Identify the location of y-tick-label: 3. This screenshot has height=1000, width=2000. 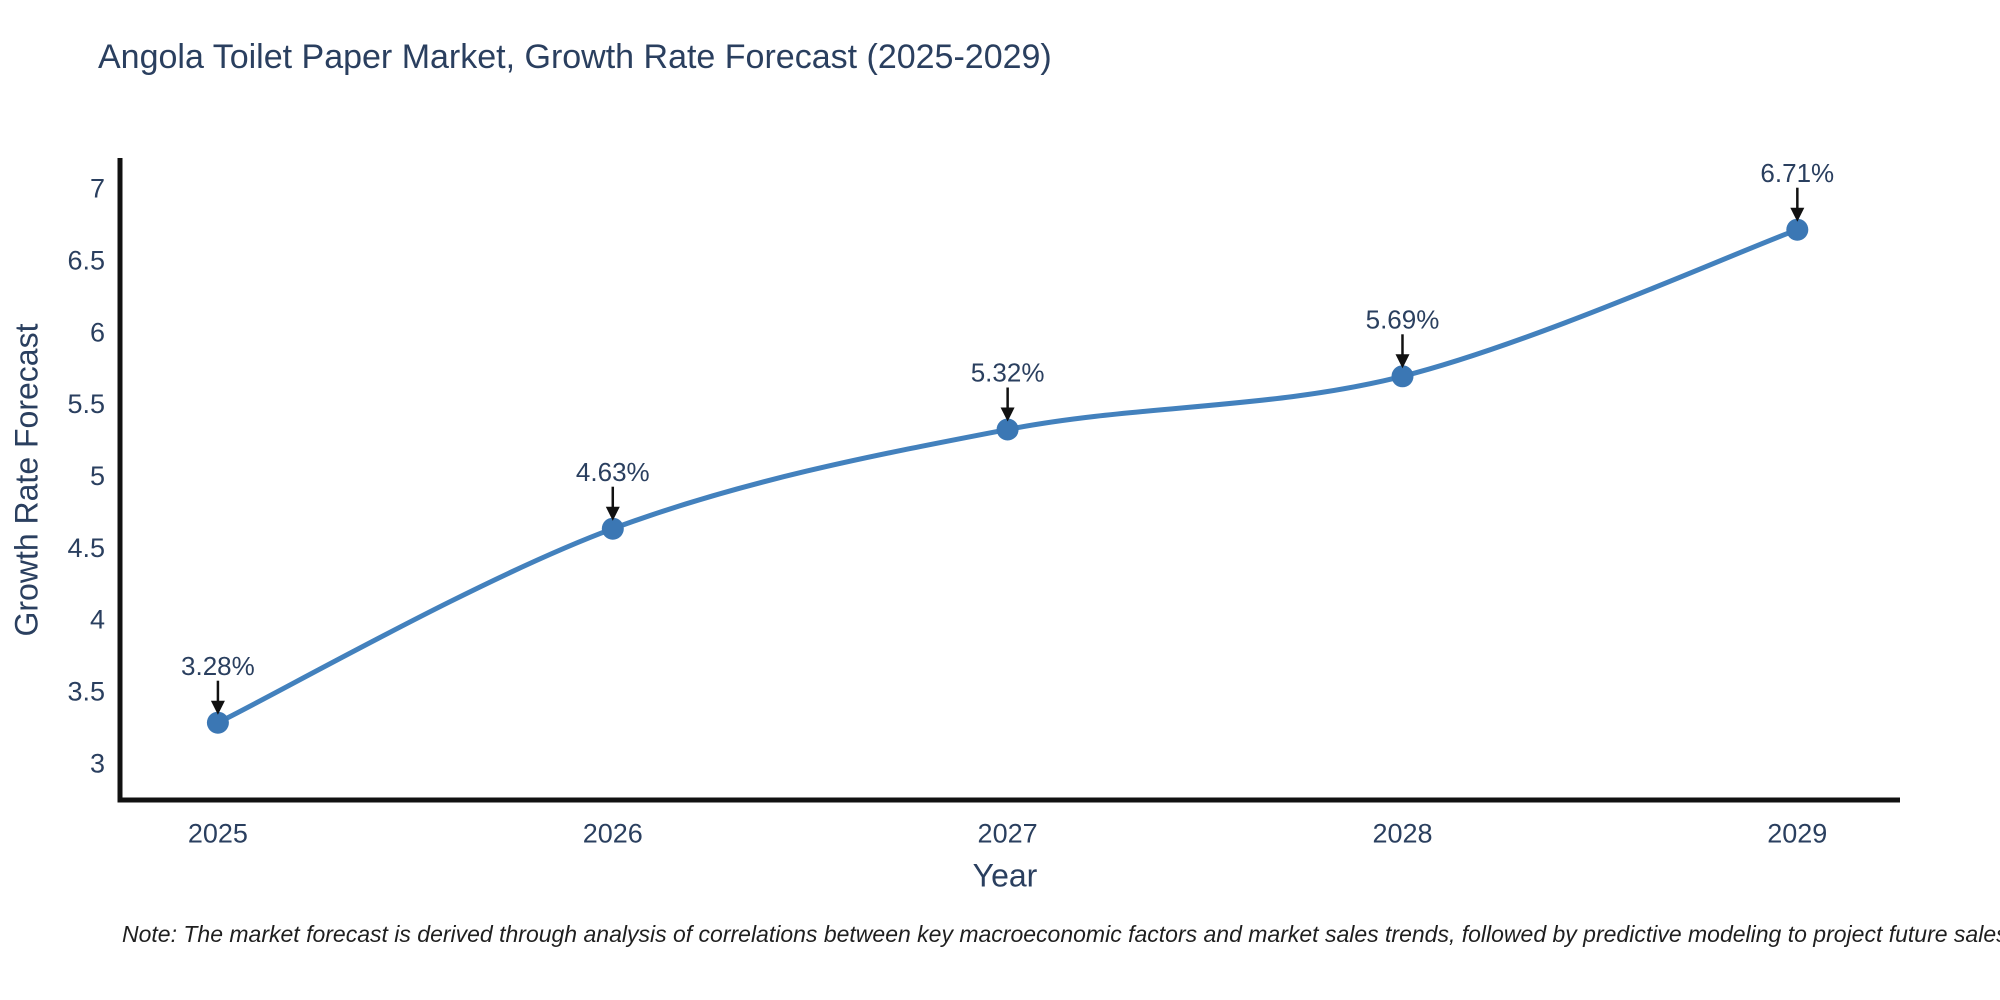
(97, 763).